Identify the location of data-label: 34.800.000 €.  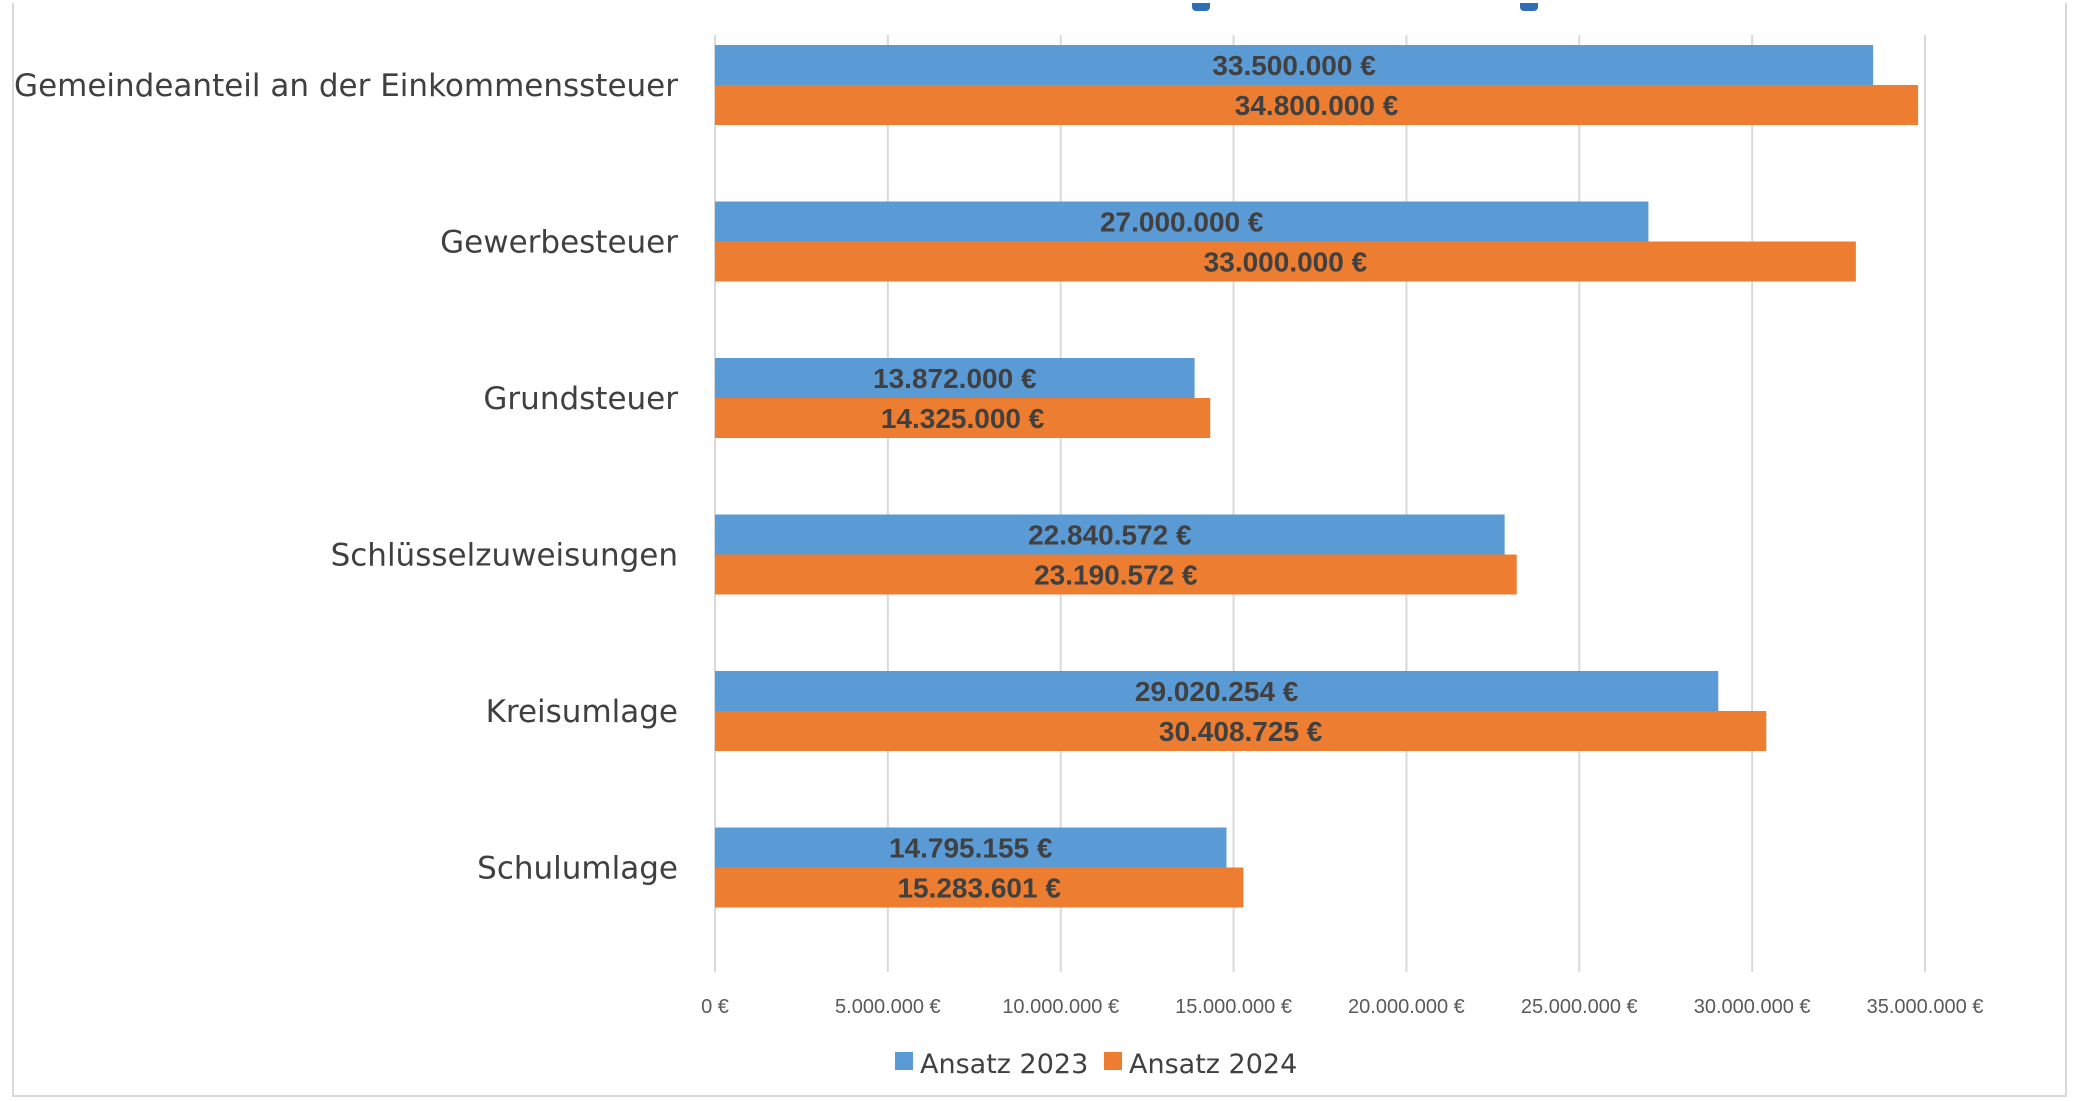
(1317, 105).